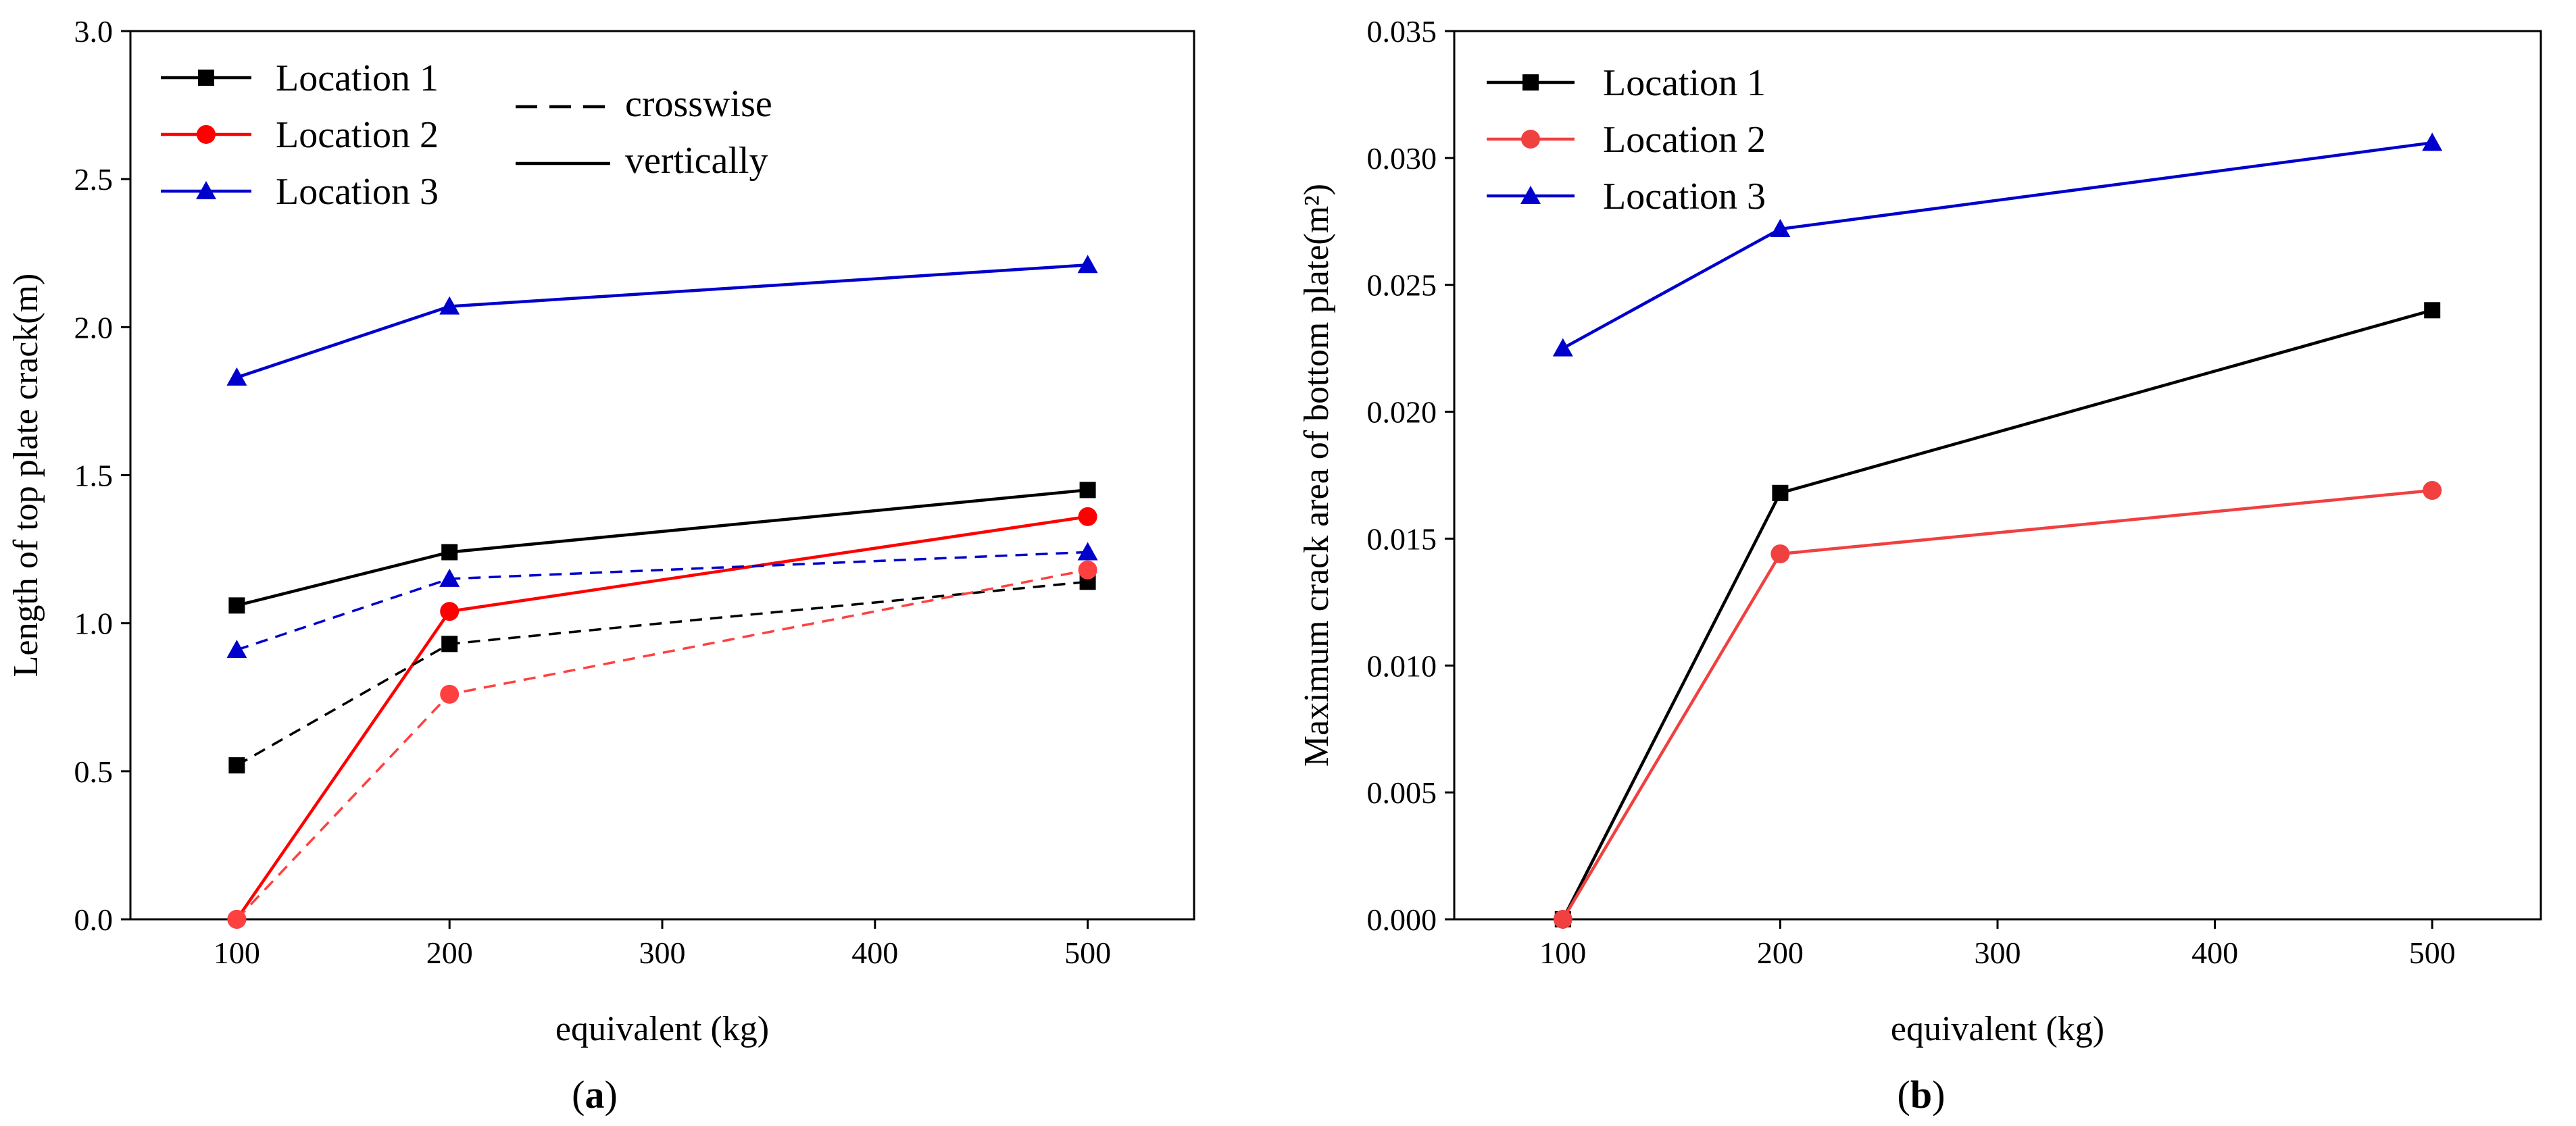 The height and width of the screenshot is (1126, 2576). Describe the element at coordinates (1402, 665) in the screenshot. I see `y-tick-label: 0.010` at that location.